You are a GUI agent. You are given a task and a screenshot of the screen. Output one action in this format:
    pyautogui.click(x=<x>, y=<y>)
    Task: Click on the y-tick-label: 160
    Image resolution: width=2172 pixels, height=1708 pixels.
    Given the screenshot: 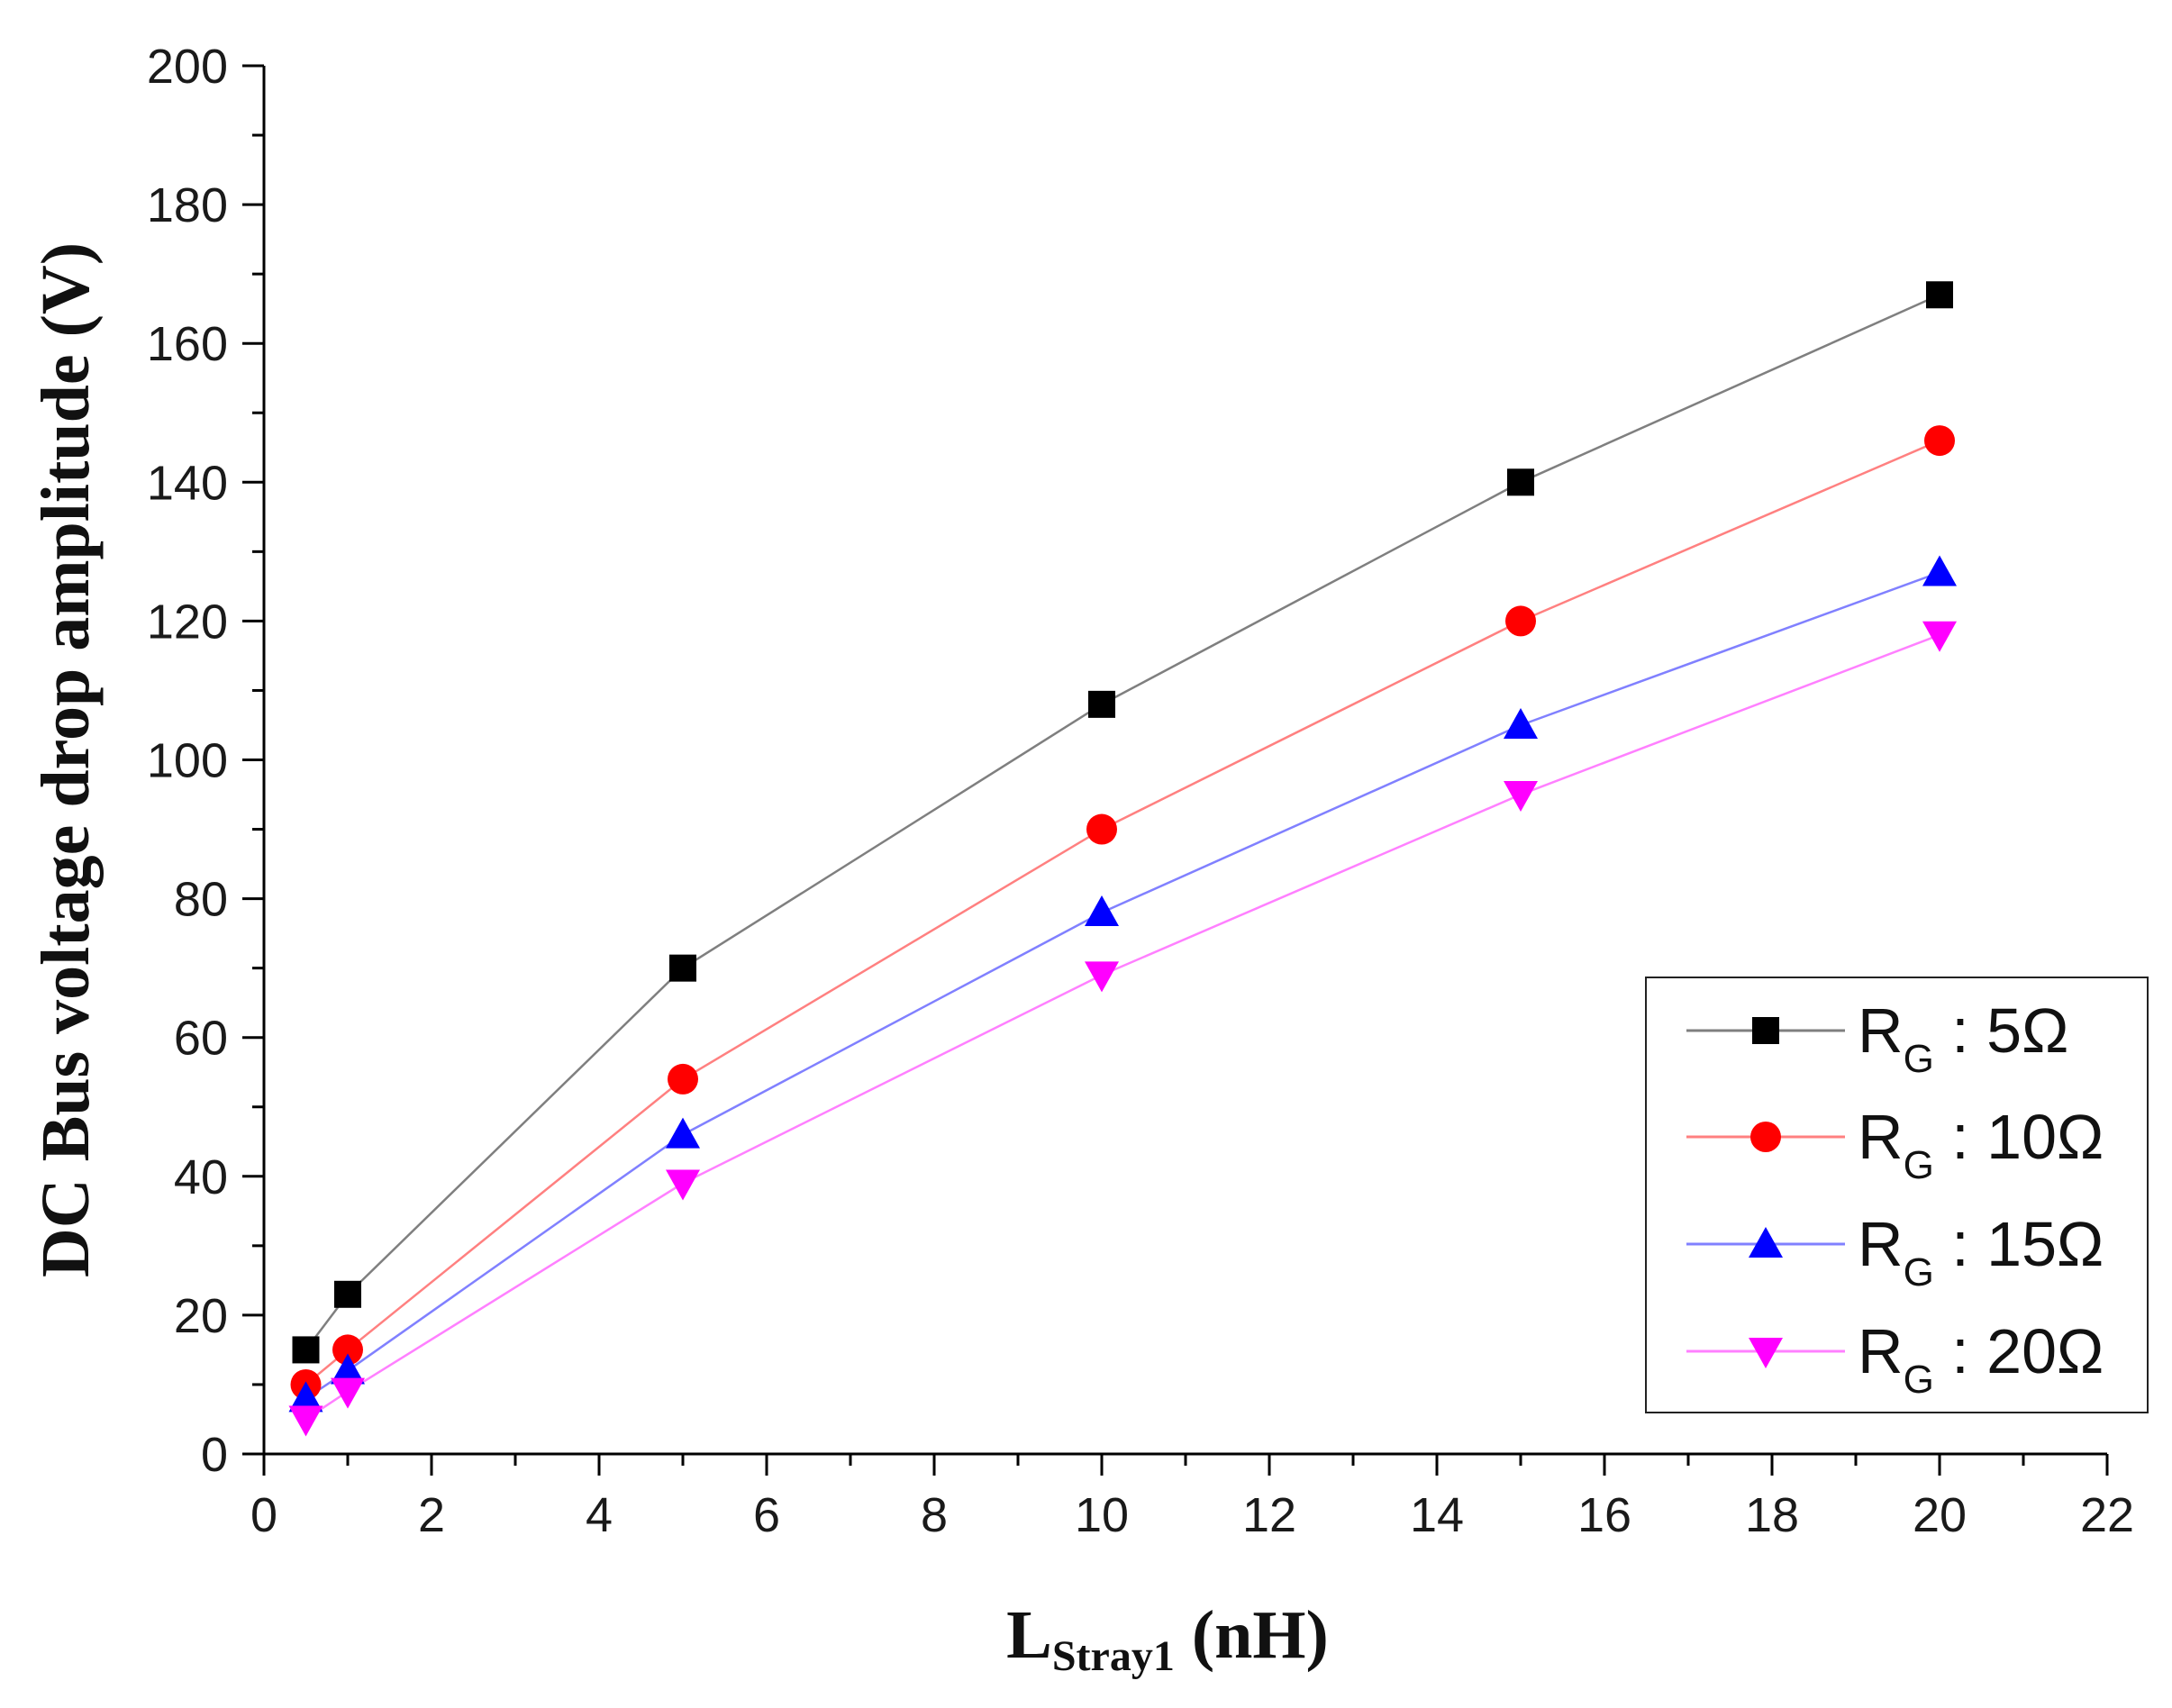 What is the action you would take?
    pyautogui.click(x=187, y=344)
    